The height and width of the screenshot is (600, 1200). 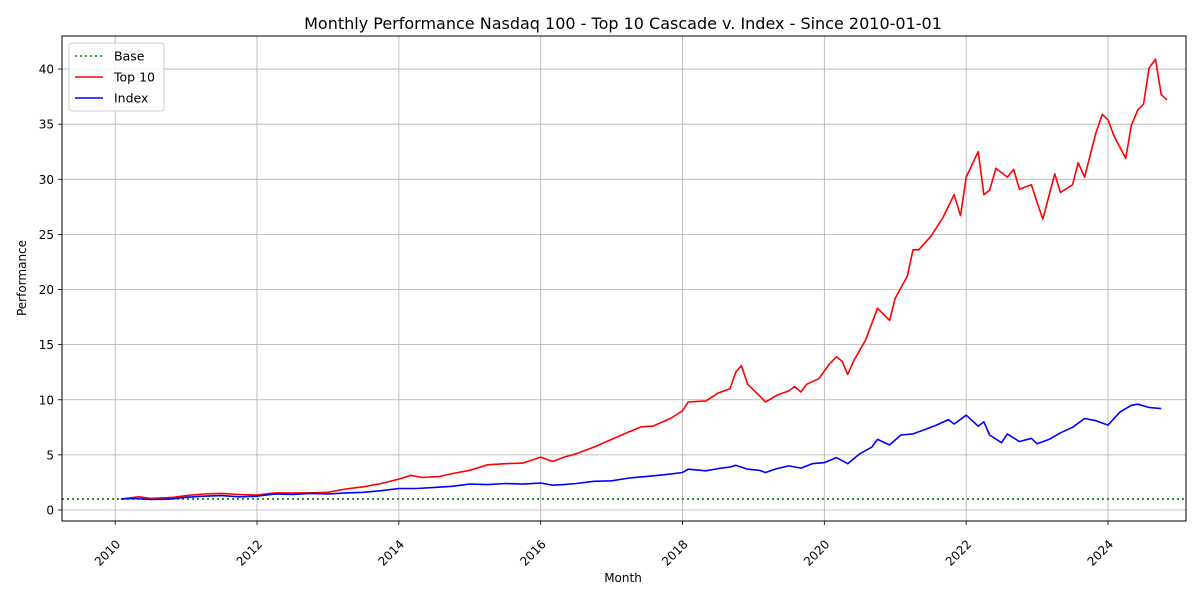 I want to click on legend-label-top10: Top 10, so click(x=134, y=77).